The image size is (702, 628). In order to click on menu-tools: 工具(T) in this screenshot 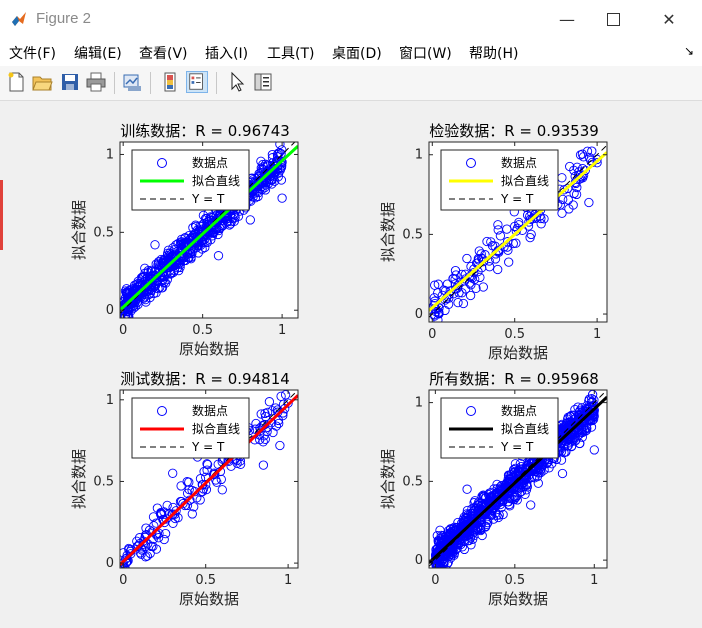, I will do `click(291, 54)`.